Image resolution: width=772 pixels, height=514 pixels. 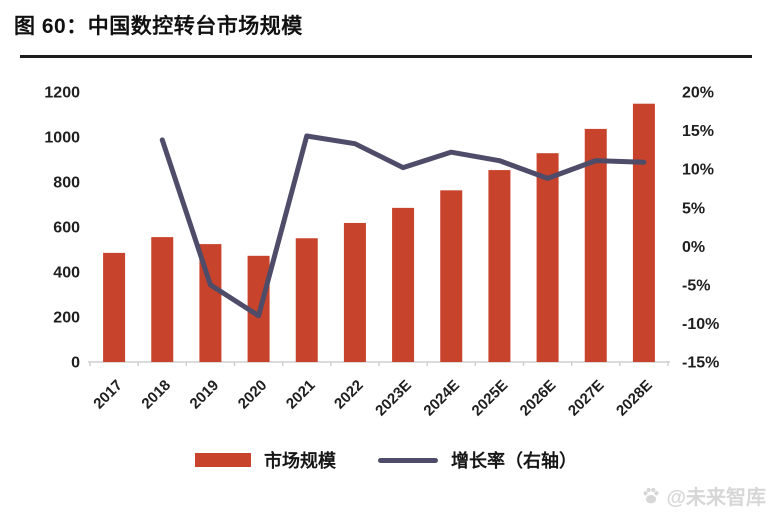 What do you see at coordinates (643, 232) in the screenshot?
I see `bar-2028E` at bounding box center [643, 232].